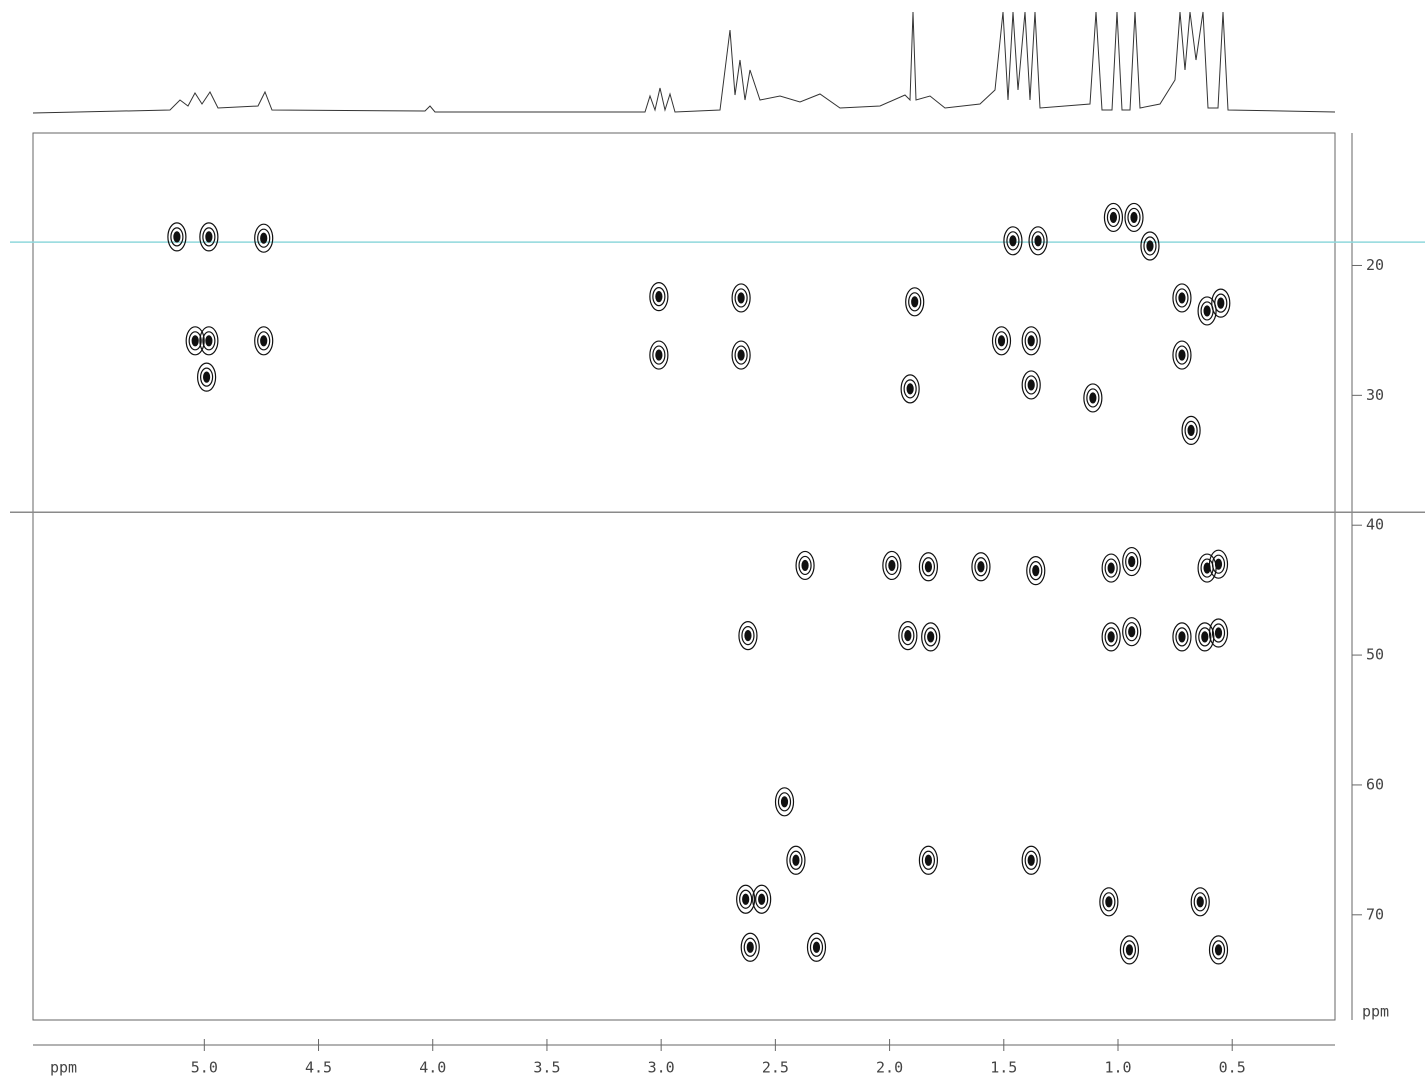  Describe the element at coordinates (432, 1068) in the screenshot. I see `x-tick-label: 4.0` at that location.